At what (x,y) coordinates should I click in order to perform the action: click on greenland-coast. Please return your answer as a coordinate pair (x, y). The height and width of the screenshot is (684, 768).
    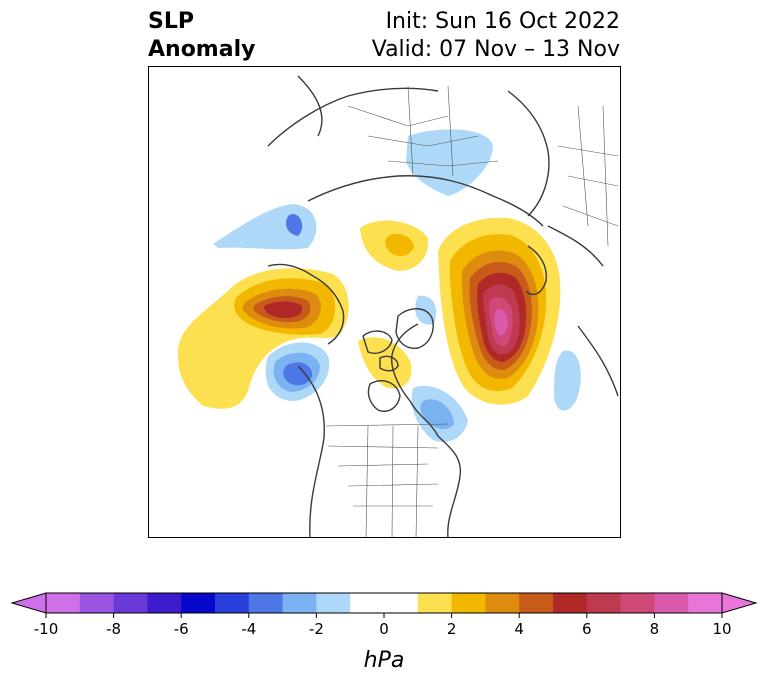
    Looking at the image, I should click on (414, 328).